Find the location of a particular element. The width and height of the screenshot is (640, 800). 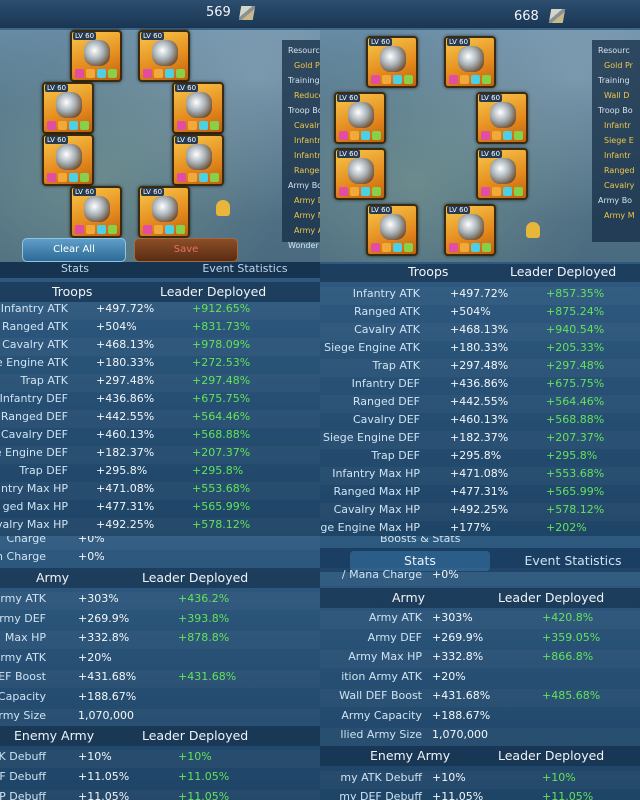

stat-value: +303% is located at coordinates (98, 598).